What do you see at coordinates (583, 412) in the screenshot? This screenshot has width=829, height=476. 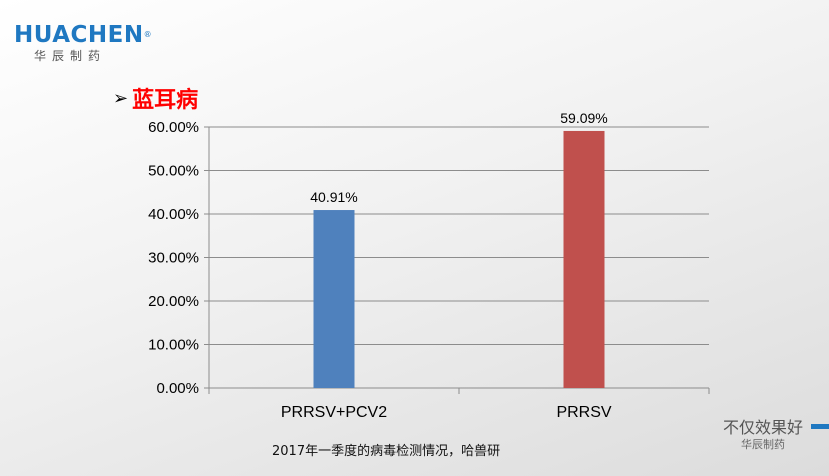 I see `x-tick-label: PRRSV` at bounding box center [583, 412].